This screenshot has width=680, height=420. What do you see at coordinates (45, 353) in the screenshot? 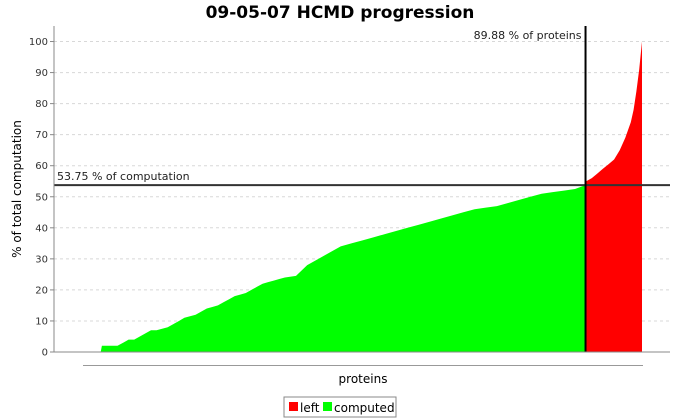
I see `y-tick-label: 0` at bounding box center [45, 353].